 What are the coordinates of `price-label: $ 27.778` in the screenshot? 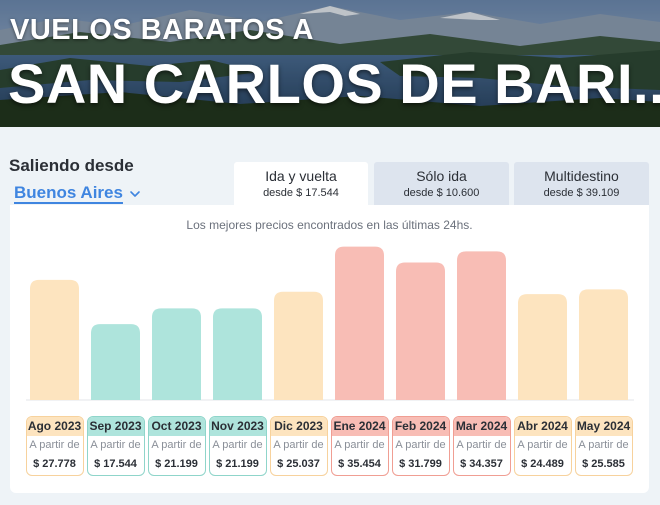 It's located at (54, 464).